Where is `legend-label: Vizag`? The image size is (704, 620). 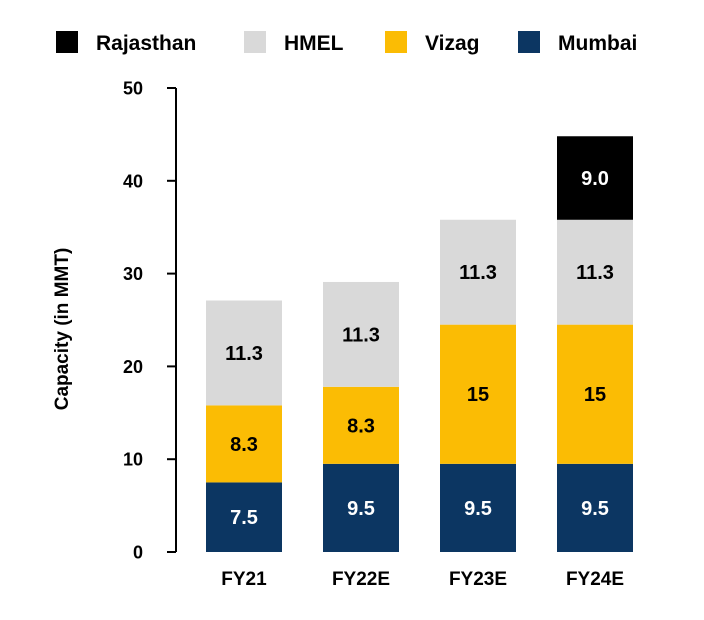 legend-label: Vizag is located at coordinates (452, 43).